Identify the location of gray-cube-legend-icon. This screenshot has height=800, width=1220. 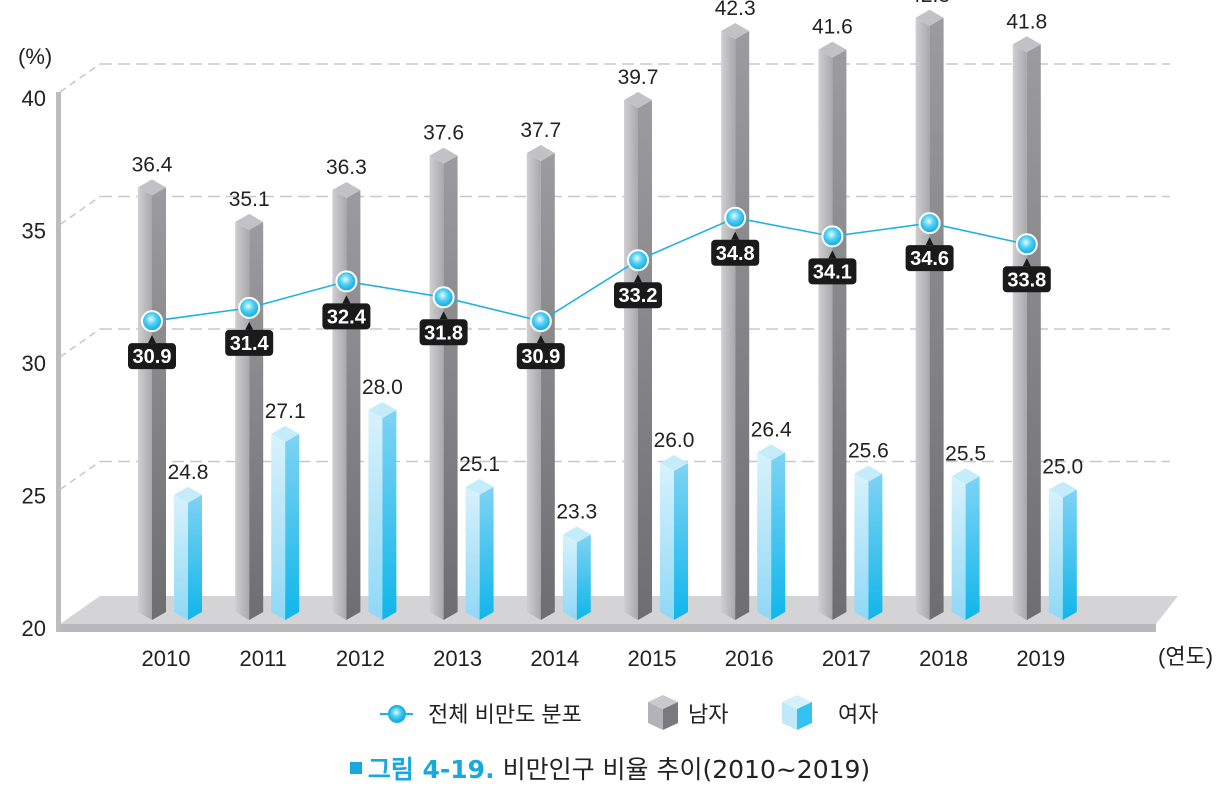
(663, 712).